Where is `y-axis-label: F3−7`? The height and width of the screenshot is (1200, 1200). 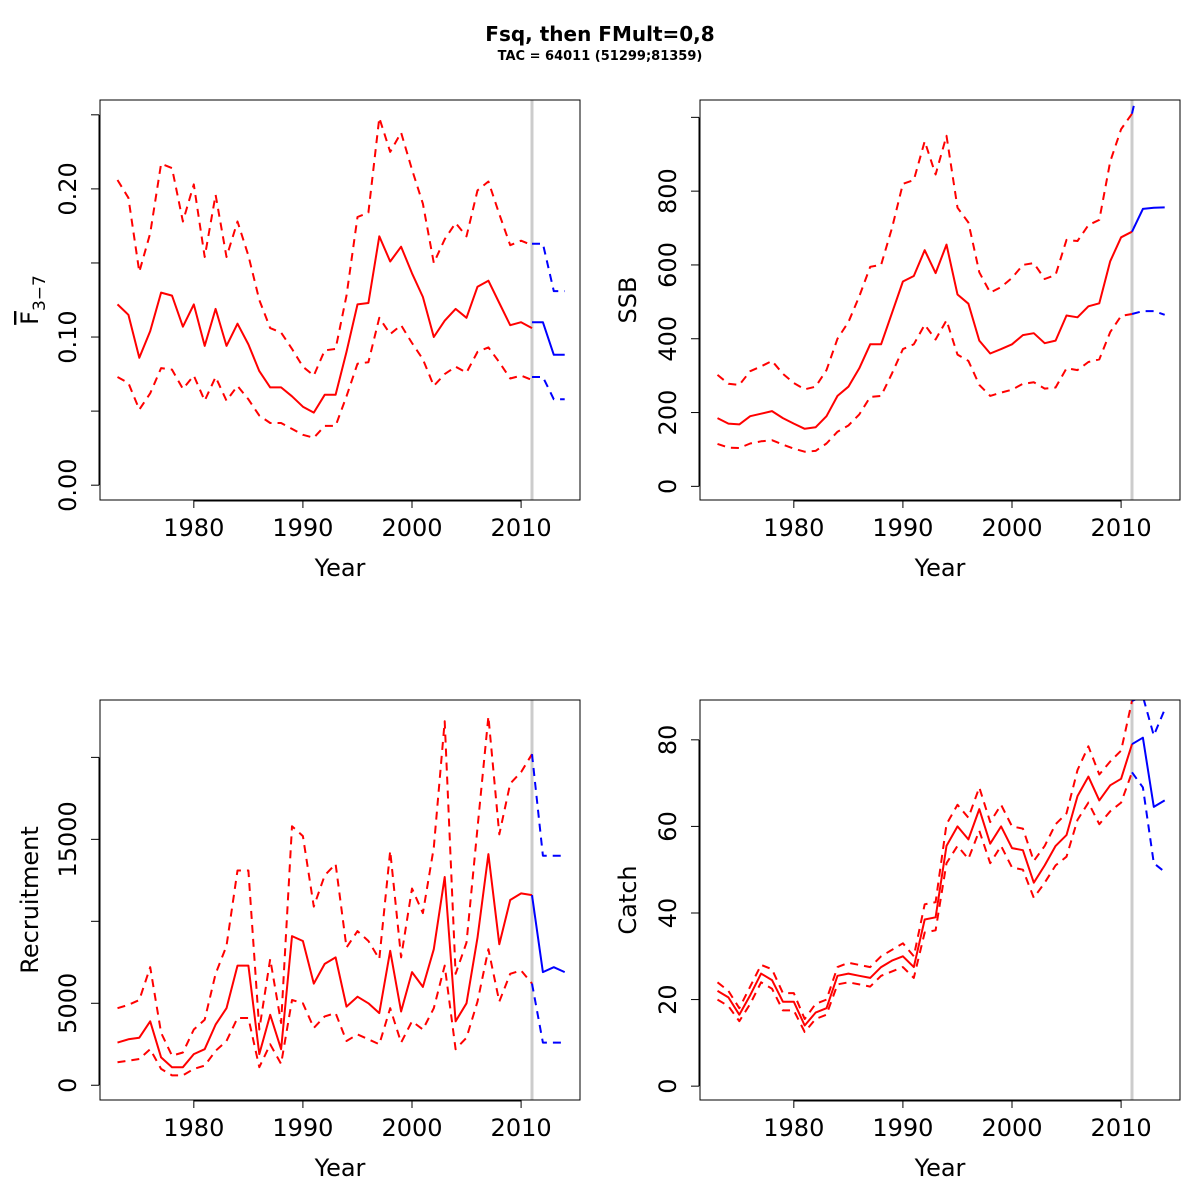
y-axis-label: F3−7 is located at coordinates (33, 300).